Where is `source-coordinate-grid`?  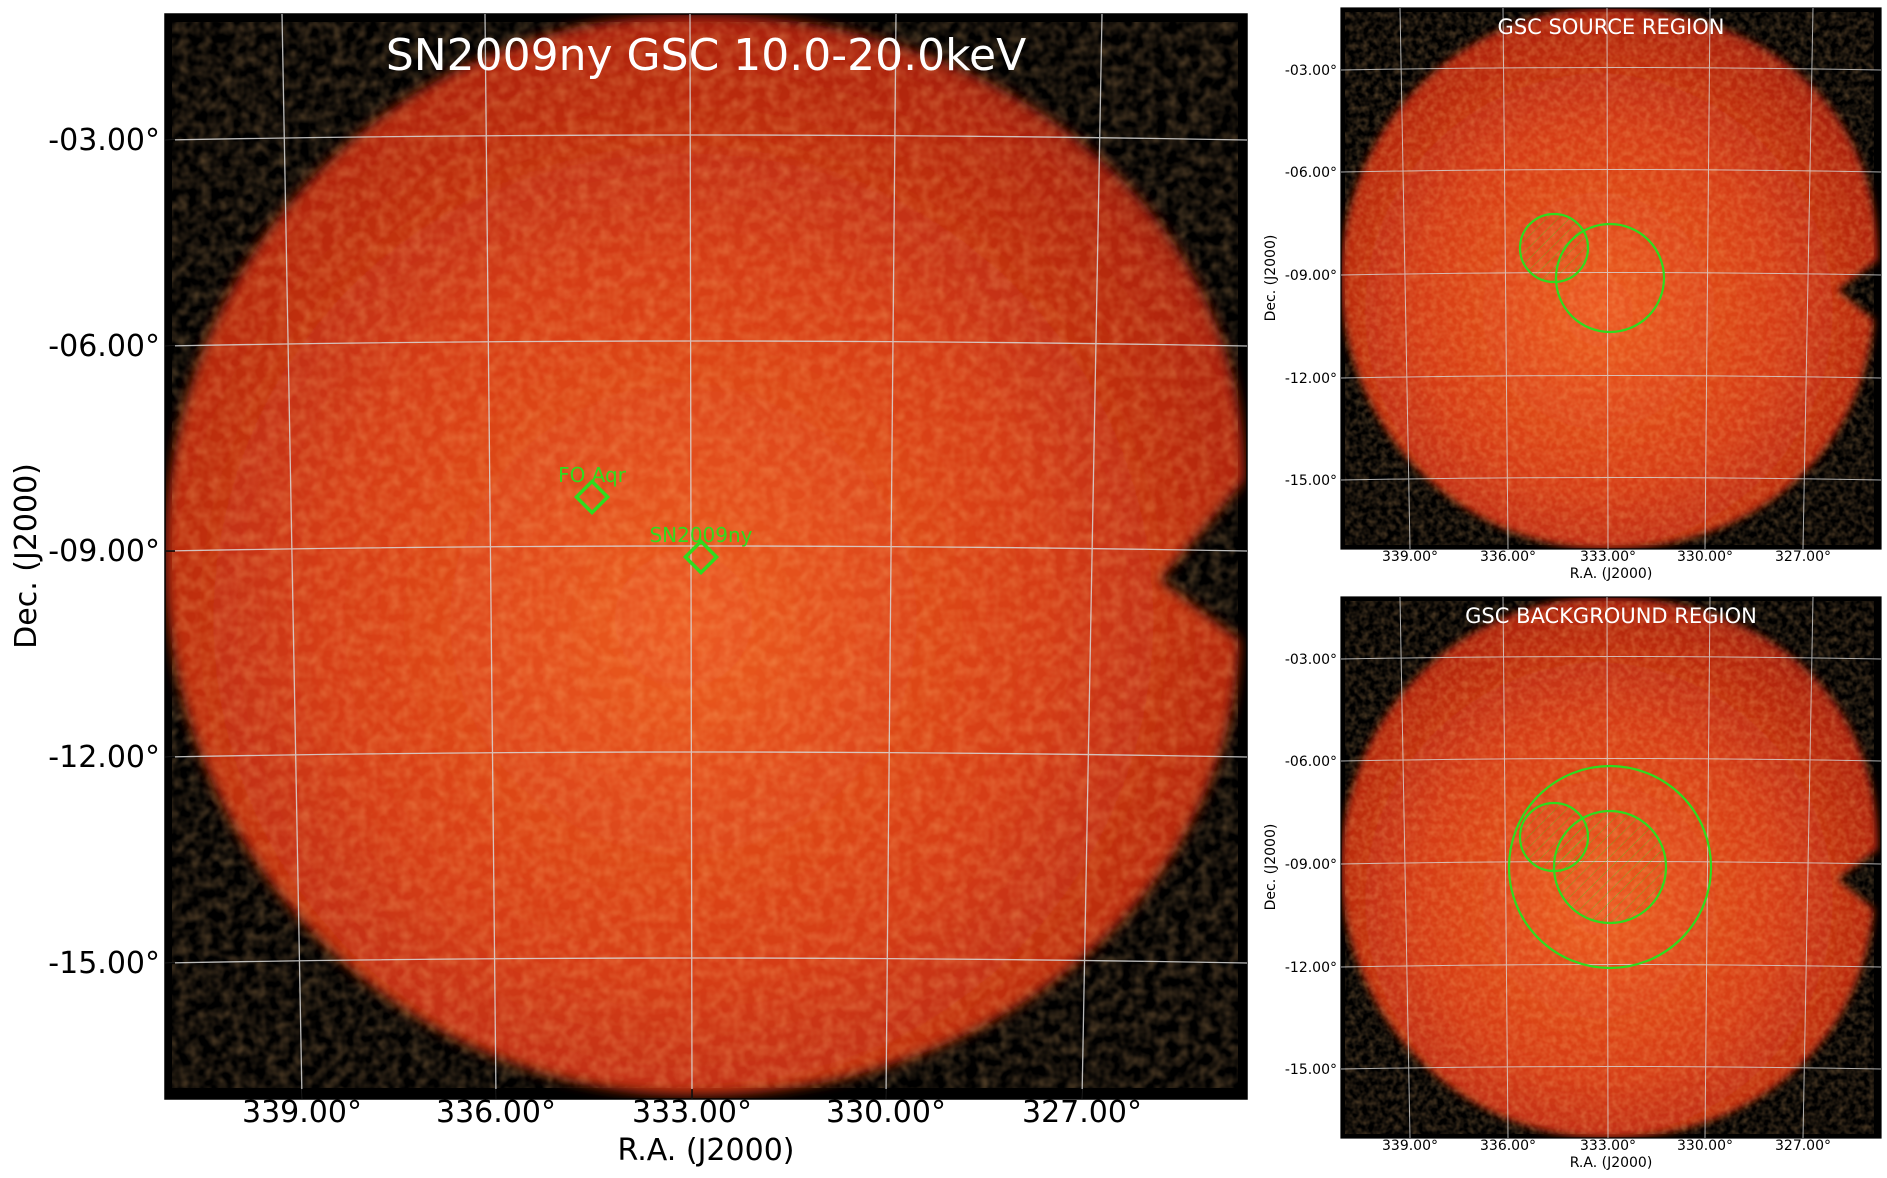 source-coordinate-grid is located at coordinates (1611, 278).